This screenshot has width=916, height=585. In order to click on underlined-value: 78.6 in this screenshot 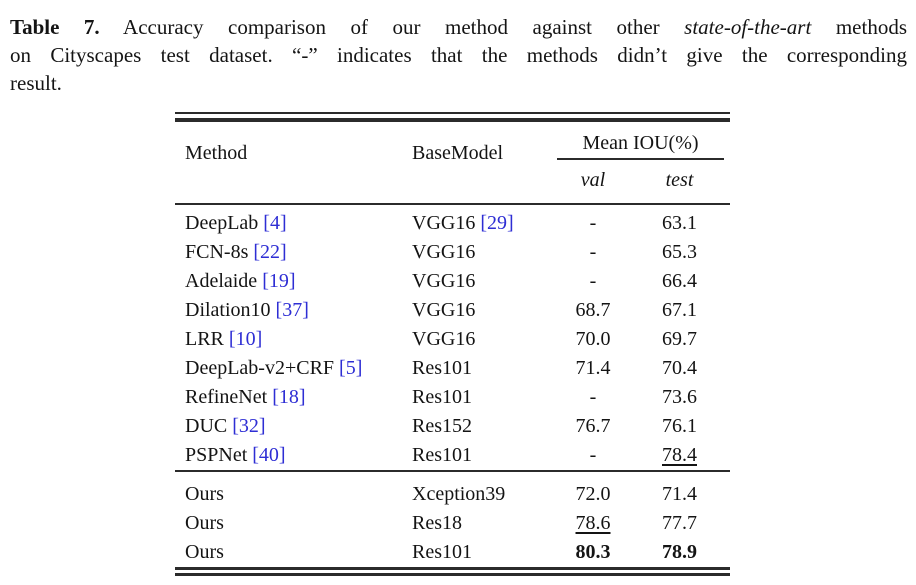, I will do `click(593, 523)`.